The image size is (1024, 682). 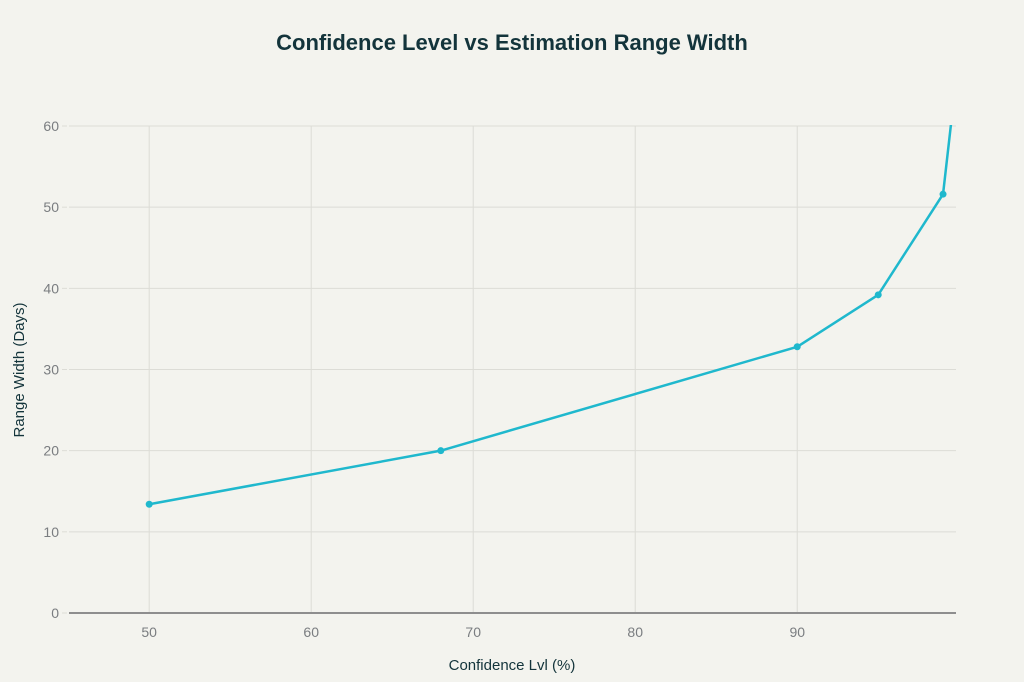 I want to click on y-tick-label: 0, so click(x=55, y=613).